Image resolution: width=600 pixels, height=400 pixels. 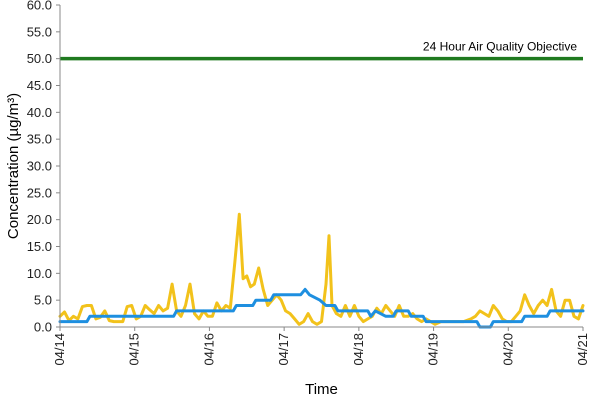 What do you see at coordinates (39, 273) in the screenshot?
I see `y-tick-label: 10.0` at bounding box center [39, 273].